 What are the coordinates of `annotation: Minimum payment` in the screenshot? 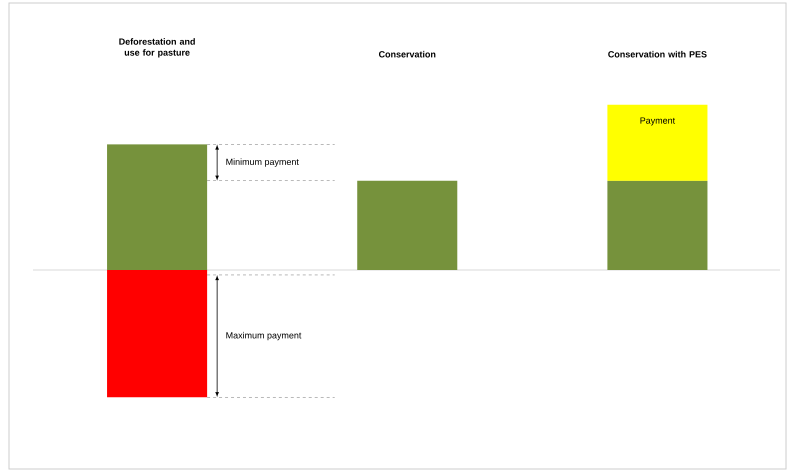 It's located at (262, 162).